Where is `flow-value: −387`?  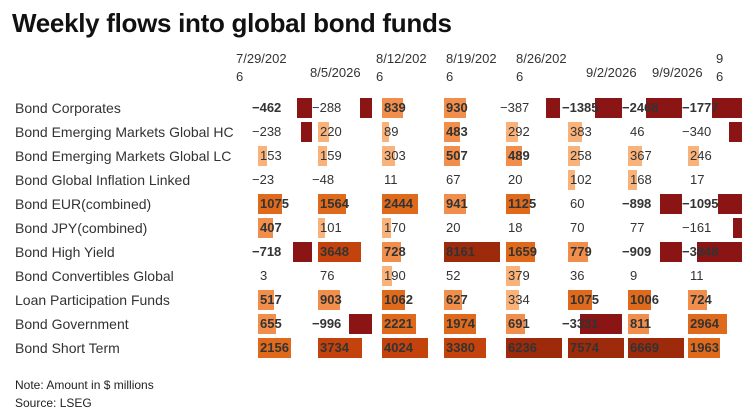 flow-value: −387 is located at coordinates (515, 107).